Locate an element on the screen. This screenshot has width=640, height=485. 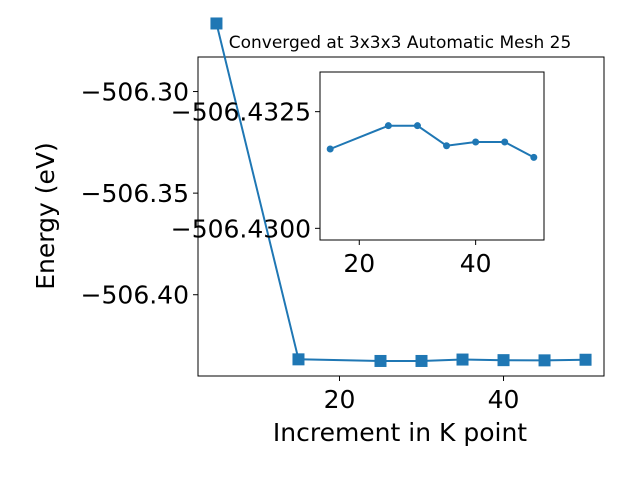
x-tick-label: 40 is located at coordinates (504, 399).